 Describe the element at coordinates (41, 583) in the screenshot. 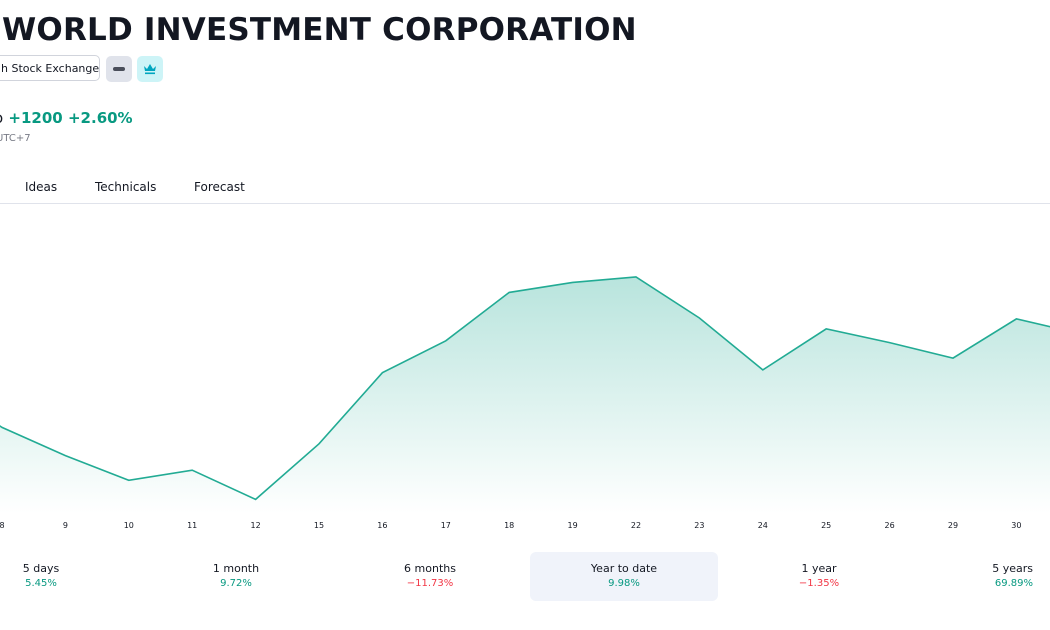

I see `range-change: 5.45%` at that location.